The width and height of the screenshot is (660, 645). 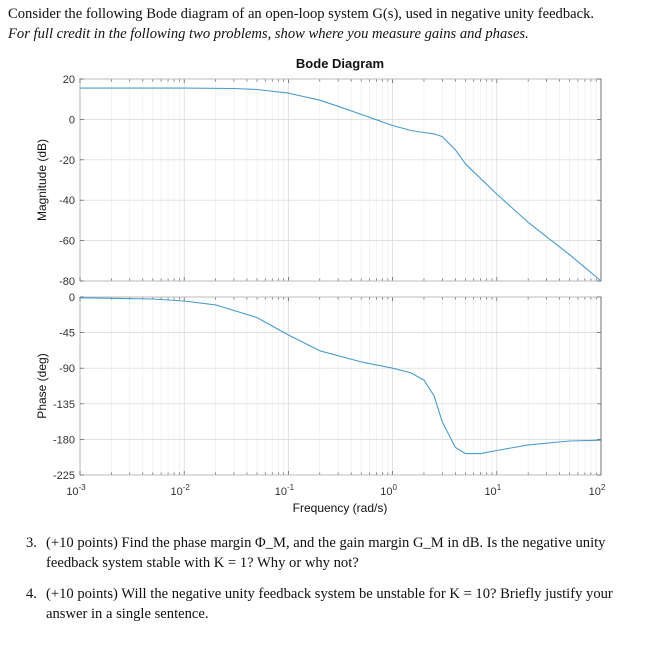 I want to click on magnitude-tick-label: 20, so click(x=69, y=80).